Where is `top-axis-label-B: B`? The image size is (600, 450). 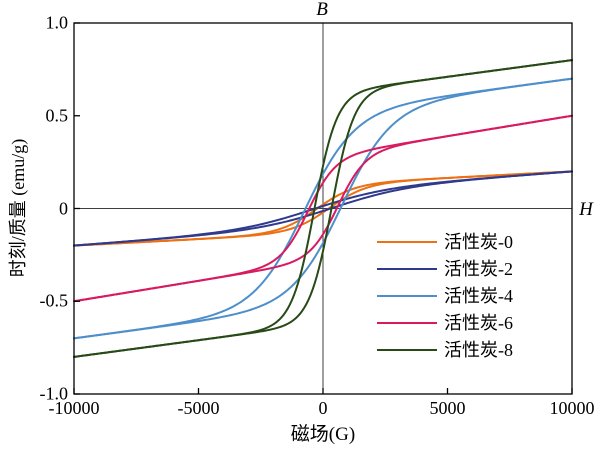
top-axis-label-B: B is located at coordinates (322, 10).